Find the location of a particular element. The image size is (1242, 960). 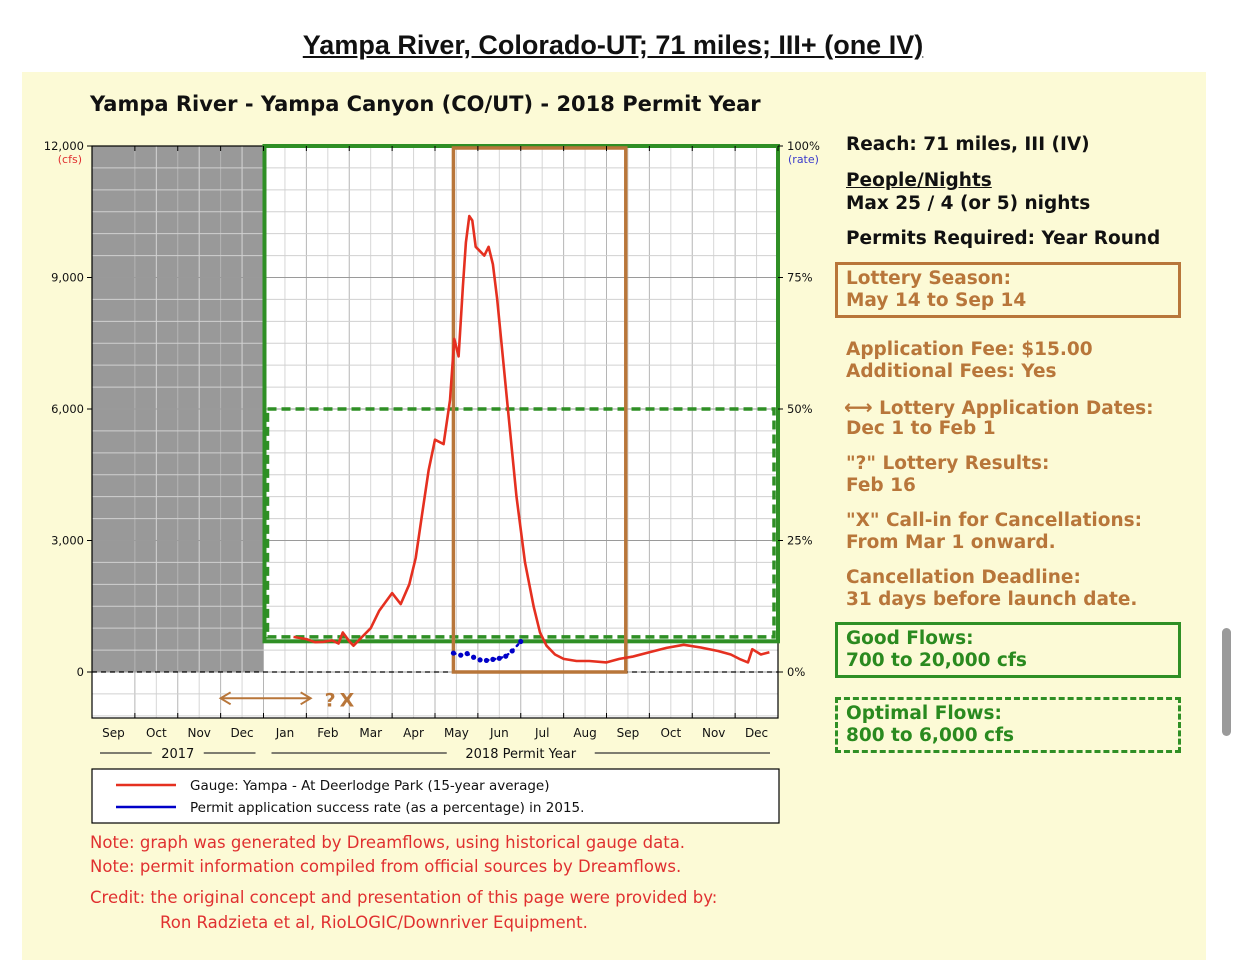

good-flows-value: 700 to 20,000 cfs is located at coordinates (936, 660).